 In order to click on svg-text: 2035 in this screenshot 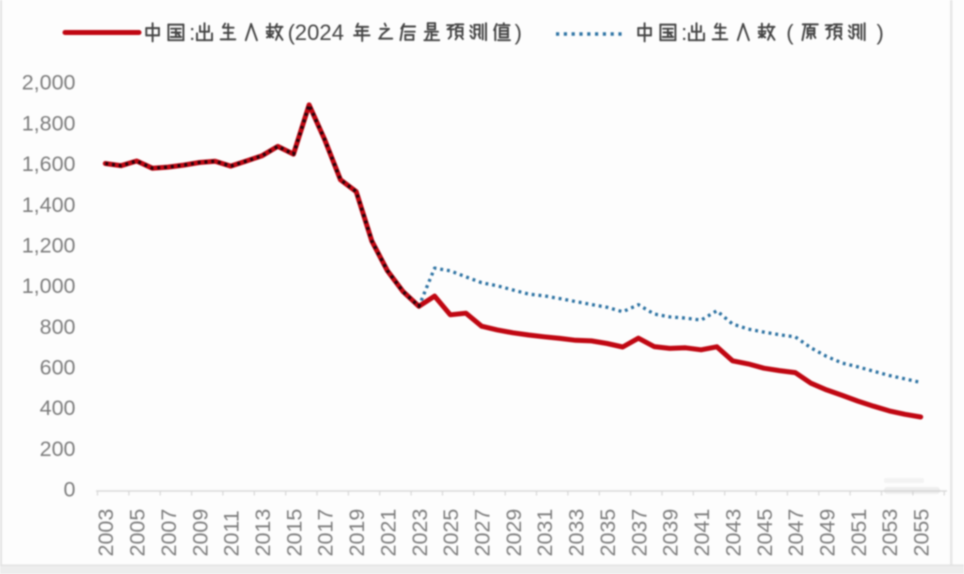, I will do `click(608, 533)`.